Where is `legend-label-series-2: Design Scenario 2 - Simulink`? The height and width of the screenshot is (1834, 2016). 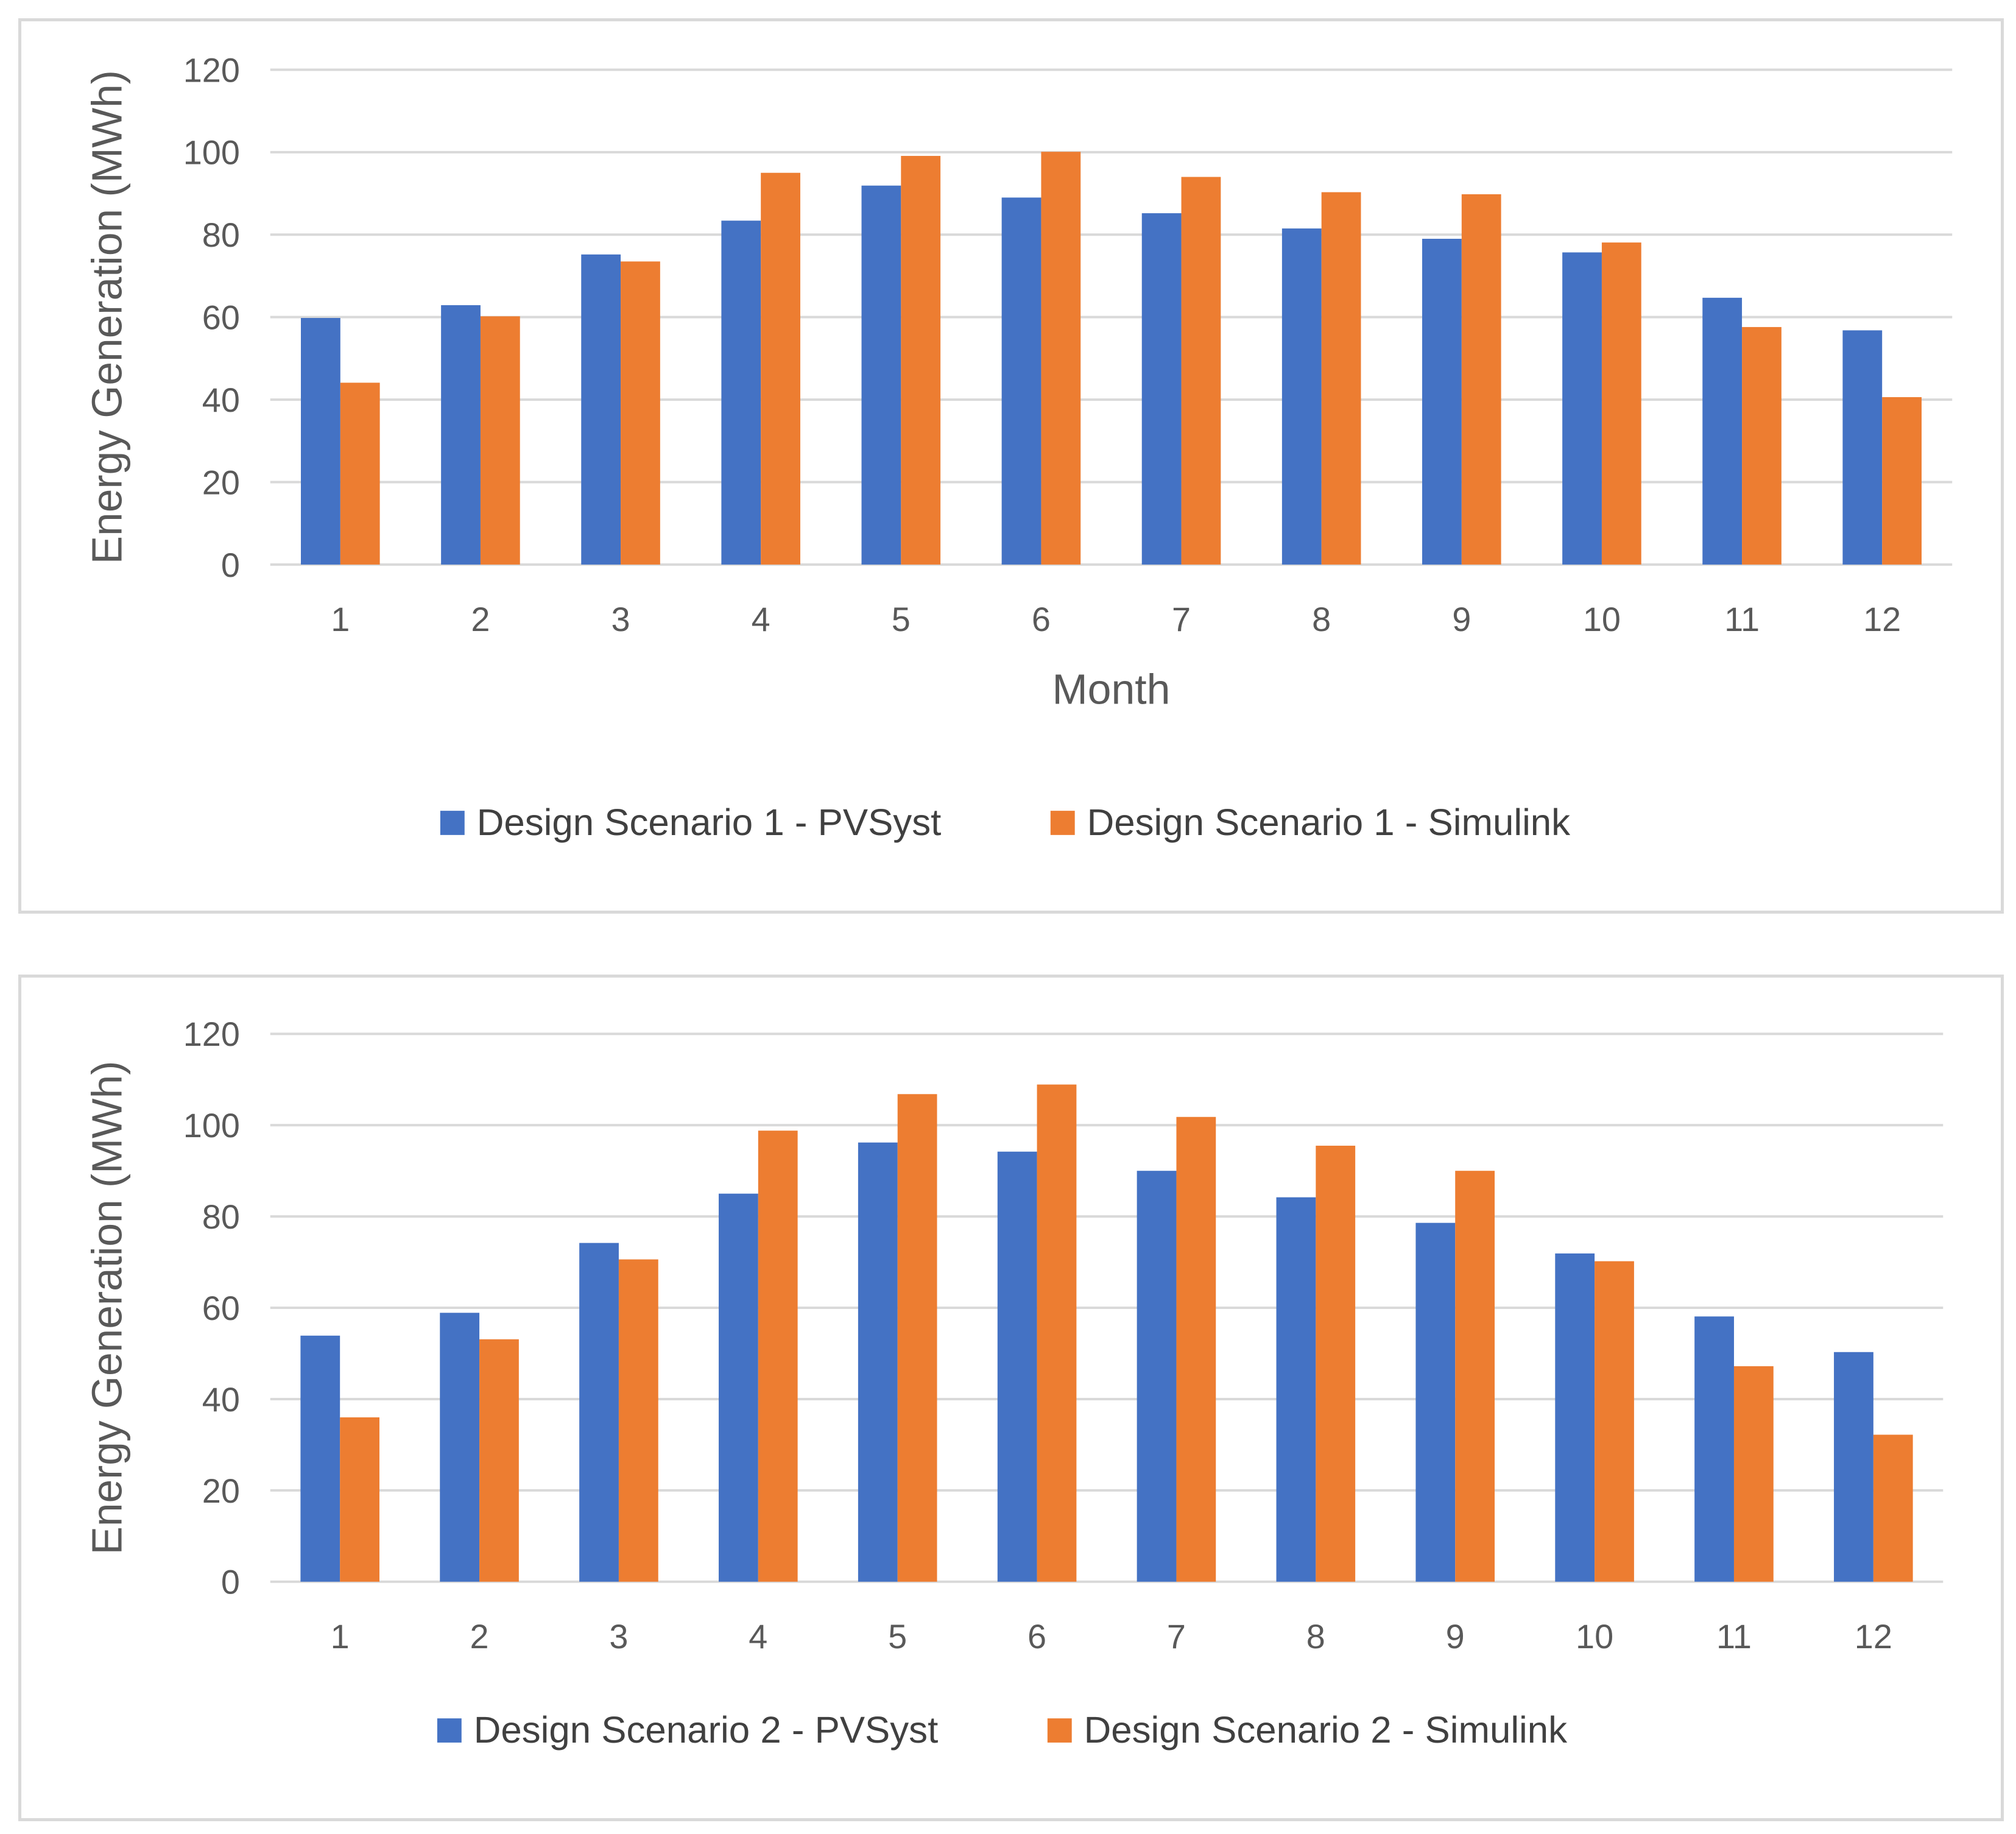 legend-label-series-2: Design Scenario 2 - Simulink is located at coordinates (1326, 1730).